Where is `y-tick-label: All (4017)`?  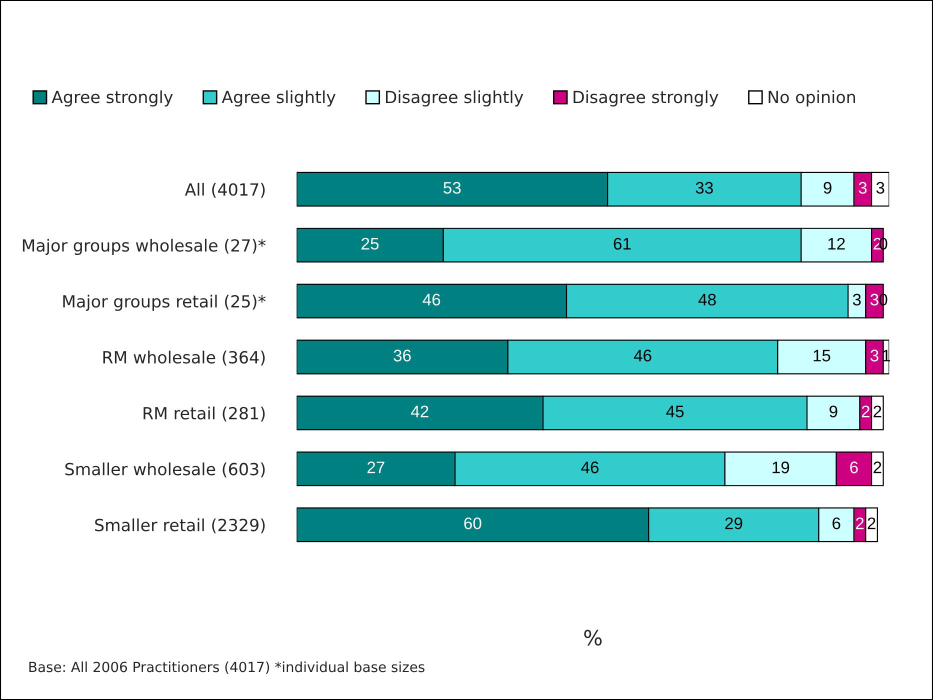 y-tick-label: All (4017) is located at coordinates (224, 190).